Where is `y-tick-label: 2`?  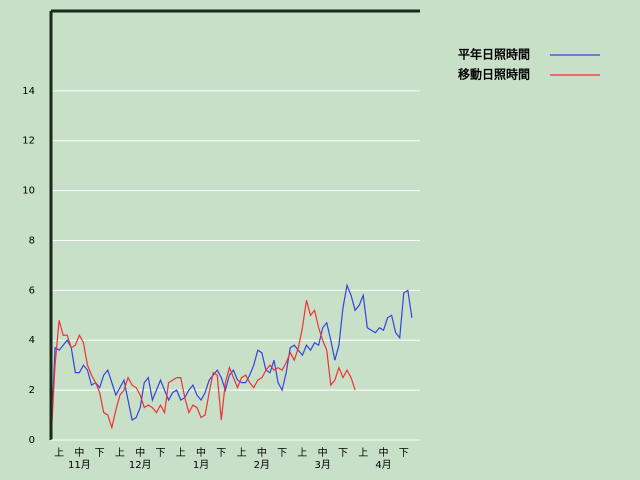
y-tick-label: 2 is located at coordinates (32, 390).